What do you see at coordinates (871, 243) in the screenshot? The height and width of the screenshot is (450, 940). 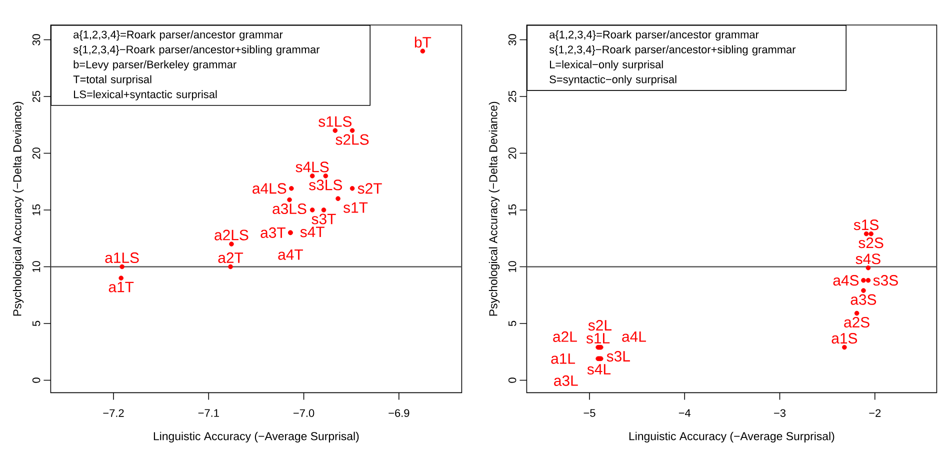 I see `data-label: s2S` at bounding box center [871, 243].